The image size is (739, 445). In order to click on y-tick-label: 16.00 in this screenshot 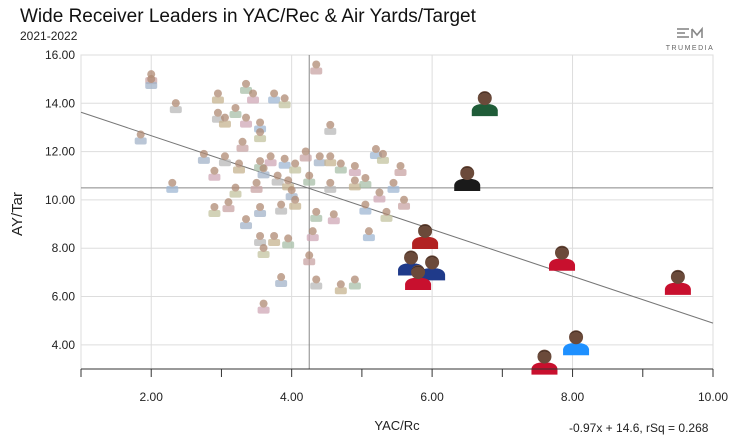, I will do `click(60, 55)`.